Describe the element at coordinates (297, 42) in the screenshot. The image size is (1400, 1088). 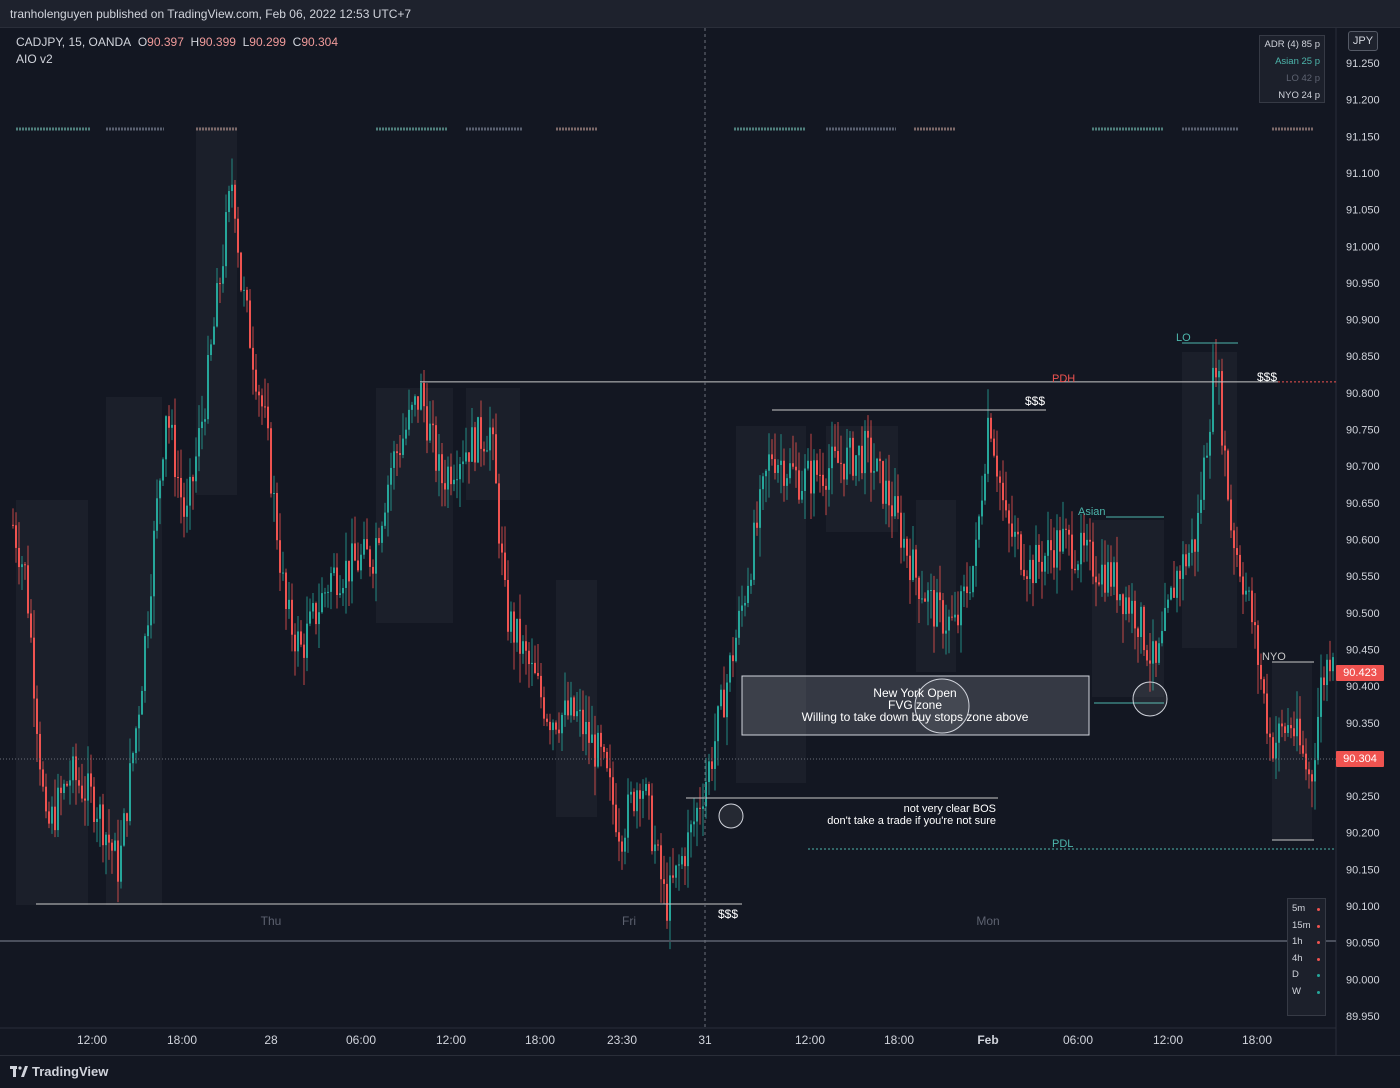
I see `close-label: C` at that location.